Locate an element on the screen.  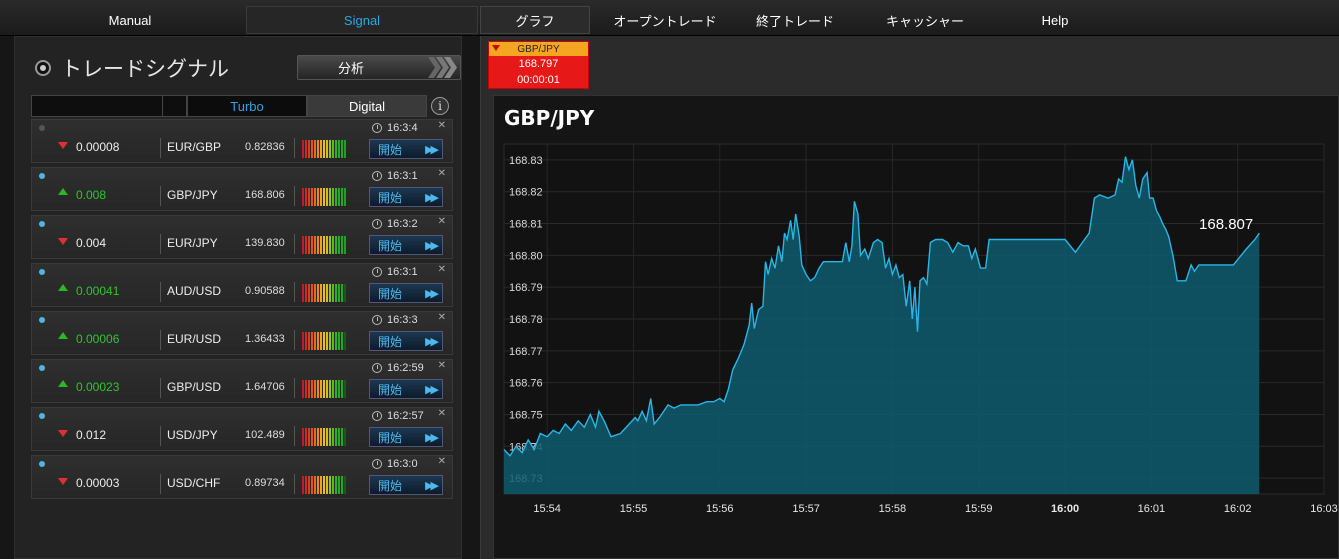
panel-title-text: トレードシグナル is located at coordinates (145, 69).